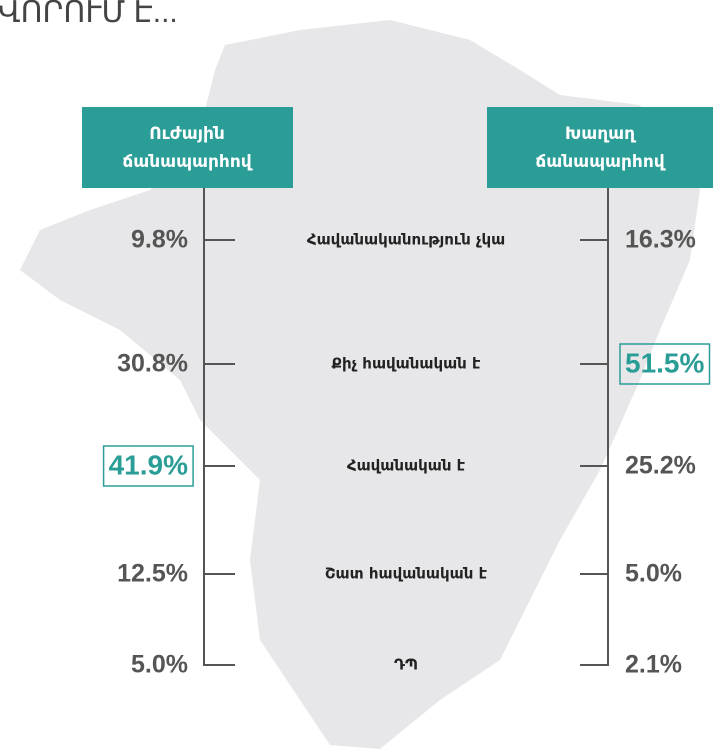 The image size is (727, 749). What do you see at coordinates (600, 134) in the screenshot?
I see `right-heading: Խաղաղ` at bounding box center [600, 134].